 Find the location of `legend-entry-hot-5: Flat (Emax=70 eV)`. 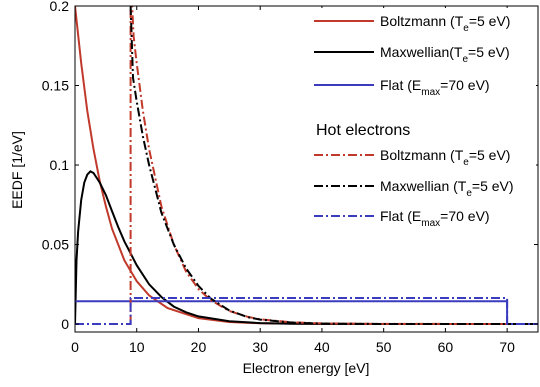

legend-entry-hot-5: Flat (Emax=70 eV) is located at coordinates (402, 218).